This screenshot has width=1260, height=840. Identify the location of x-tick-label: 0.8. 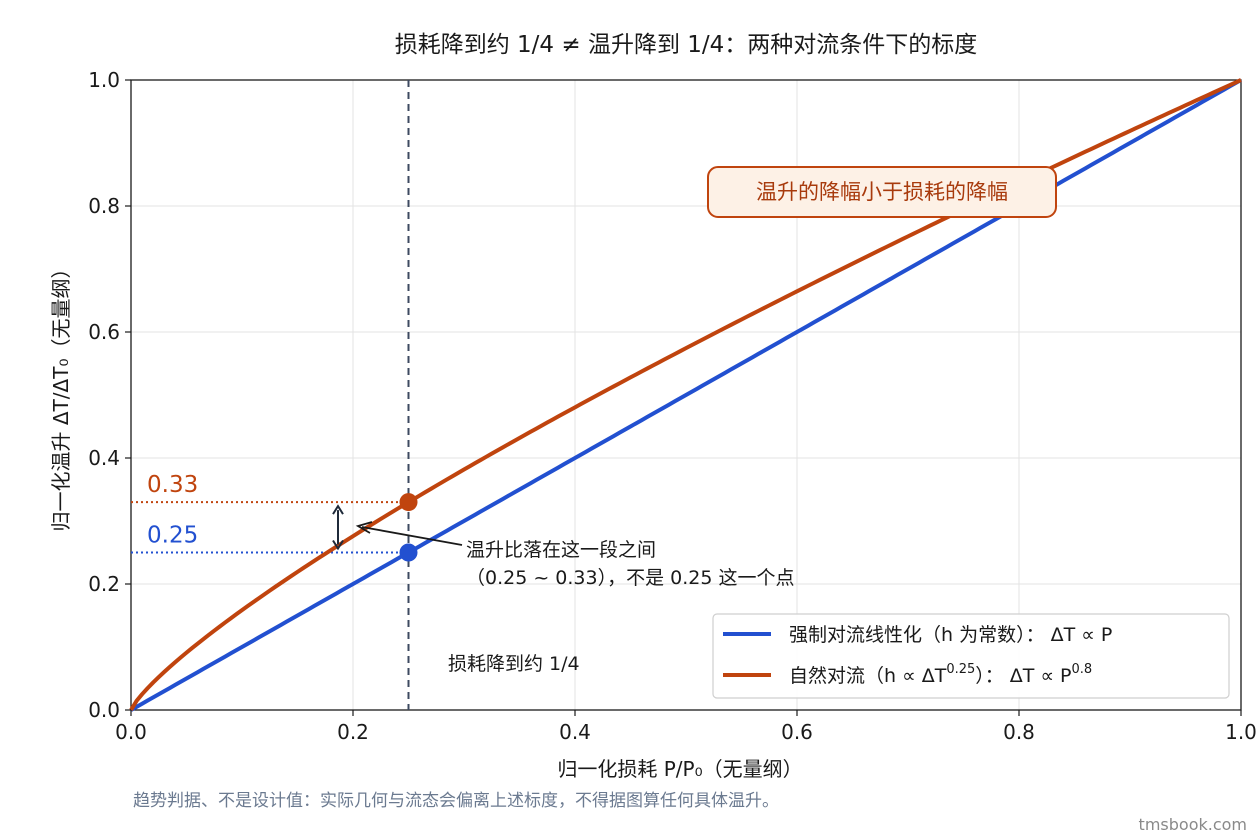
(1019, 732).